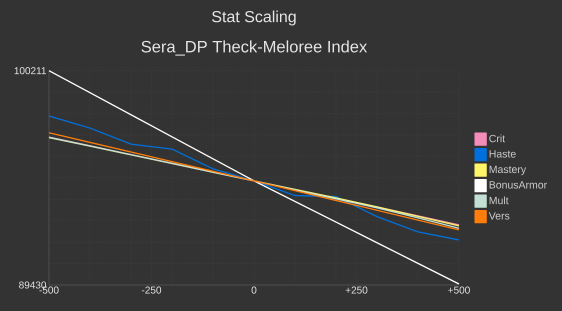  I want to click on chart-subtitle: Sera_DP Theck-Meloree Index, so click(254, 48).